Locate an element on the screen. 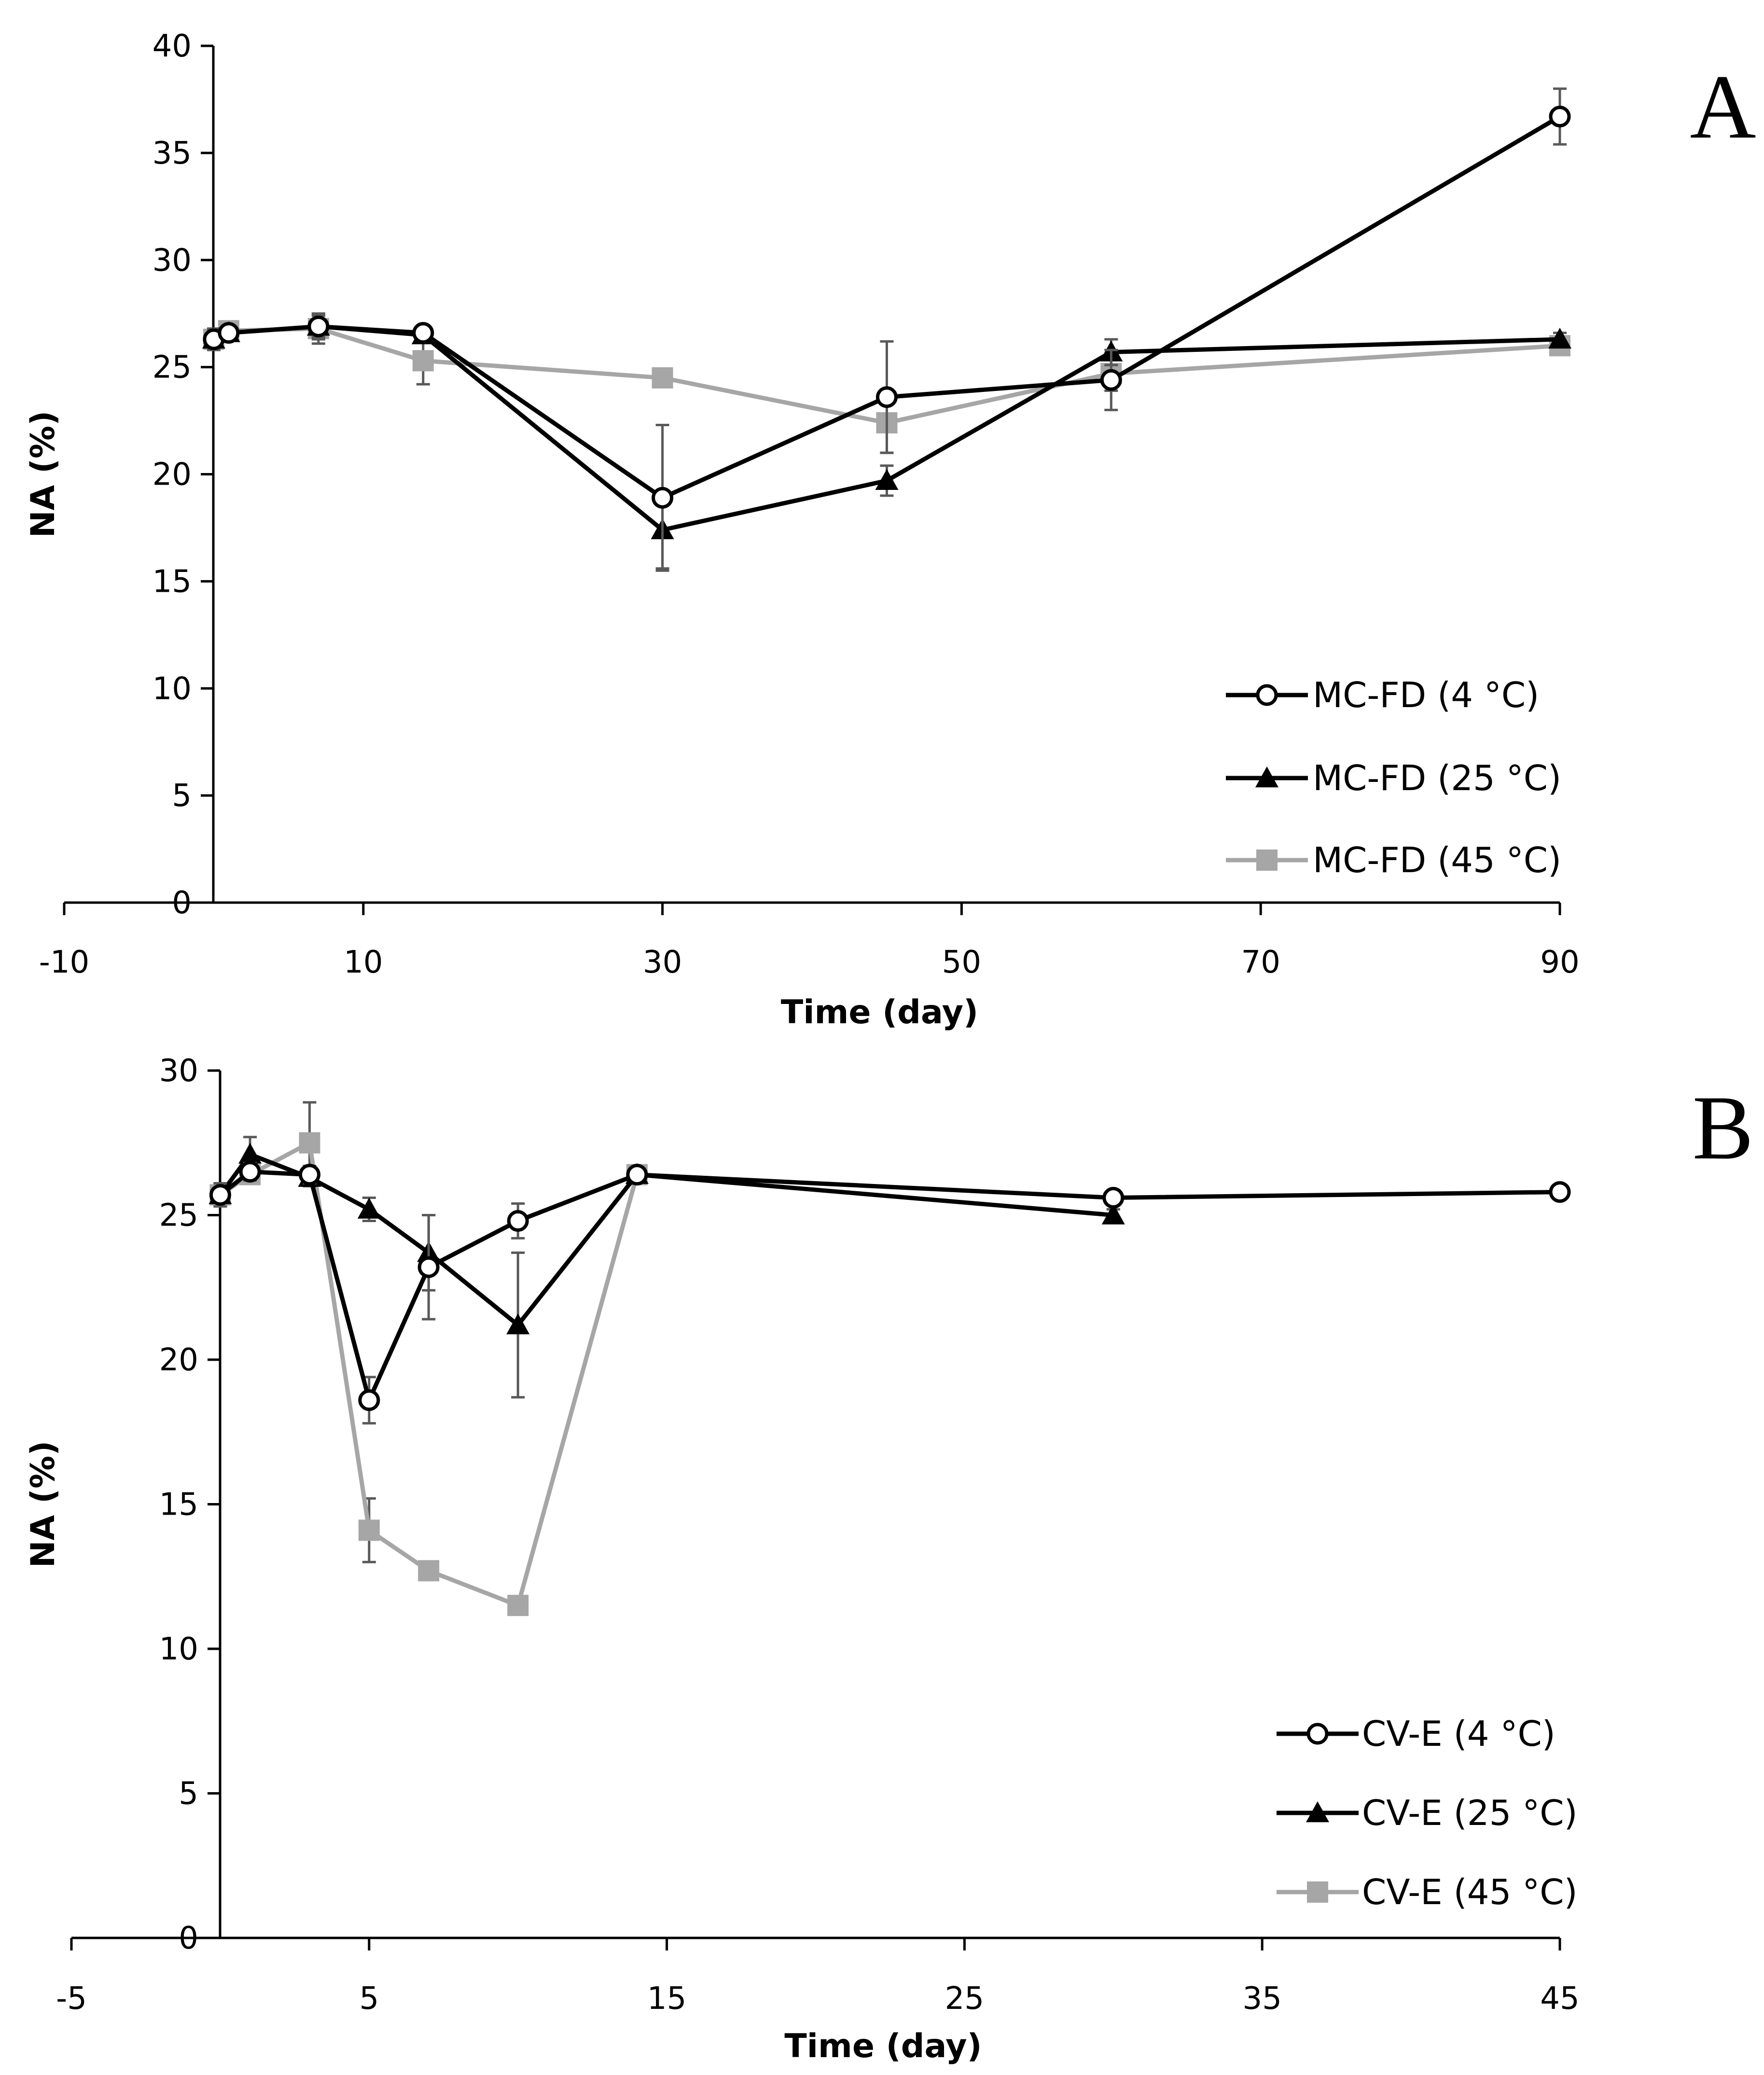 This screenshot has width=1764, height=2075. legend-label: MC-FD (25 °C) is located at coordinates (1437, 778).